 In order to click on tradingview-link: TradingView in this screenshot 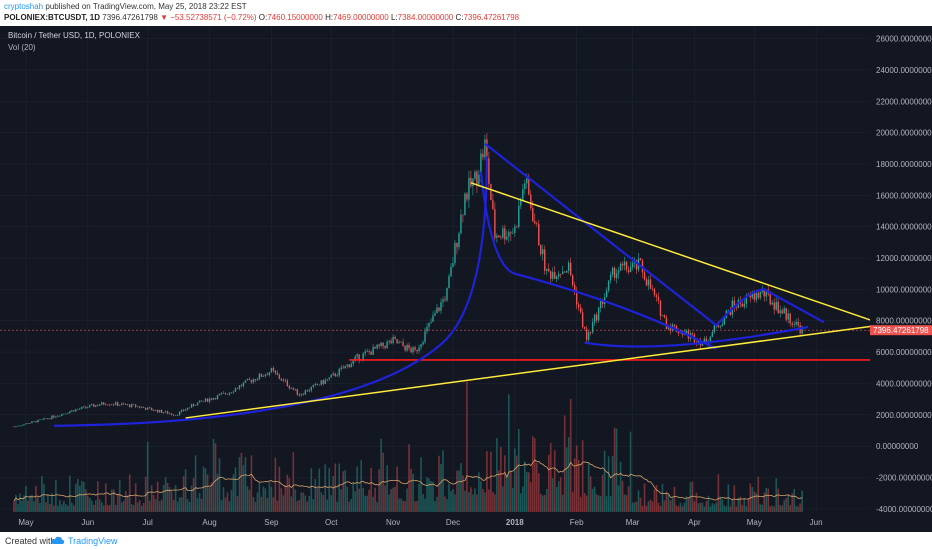, I will do `click(93, 541)`.